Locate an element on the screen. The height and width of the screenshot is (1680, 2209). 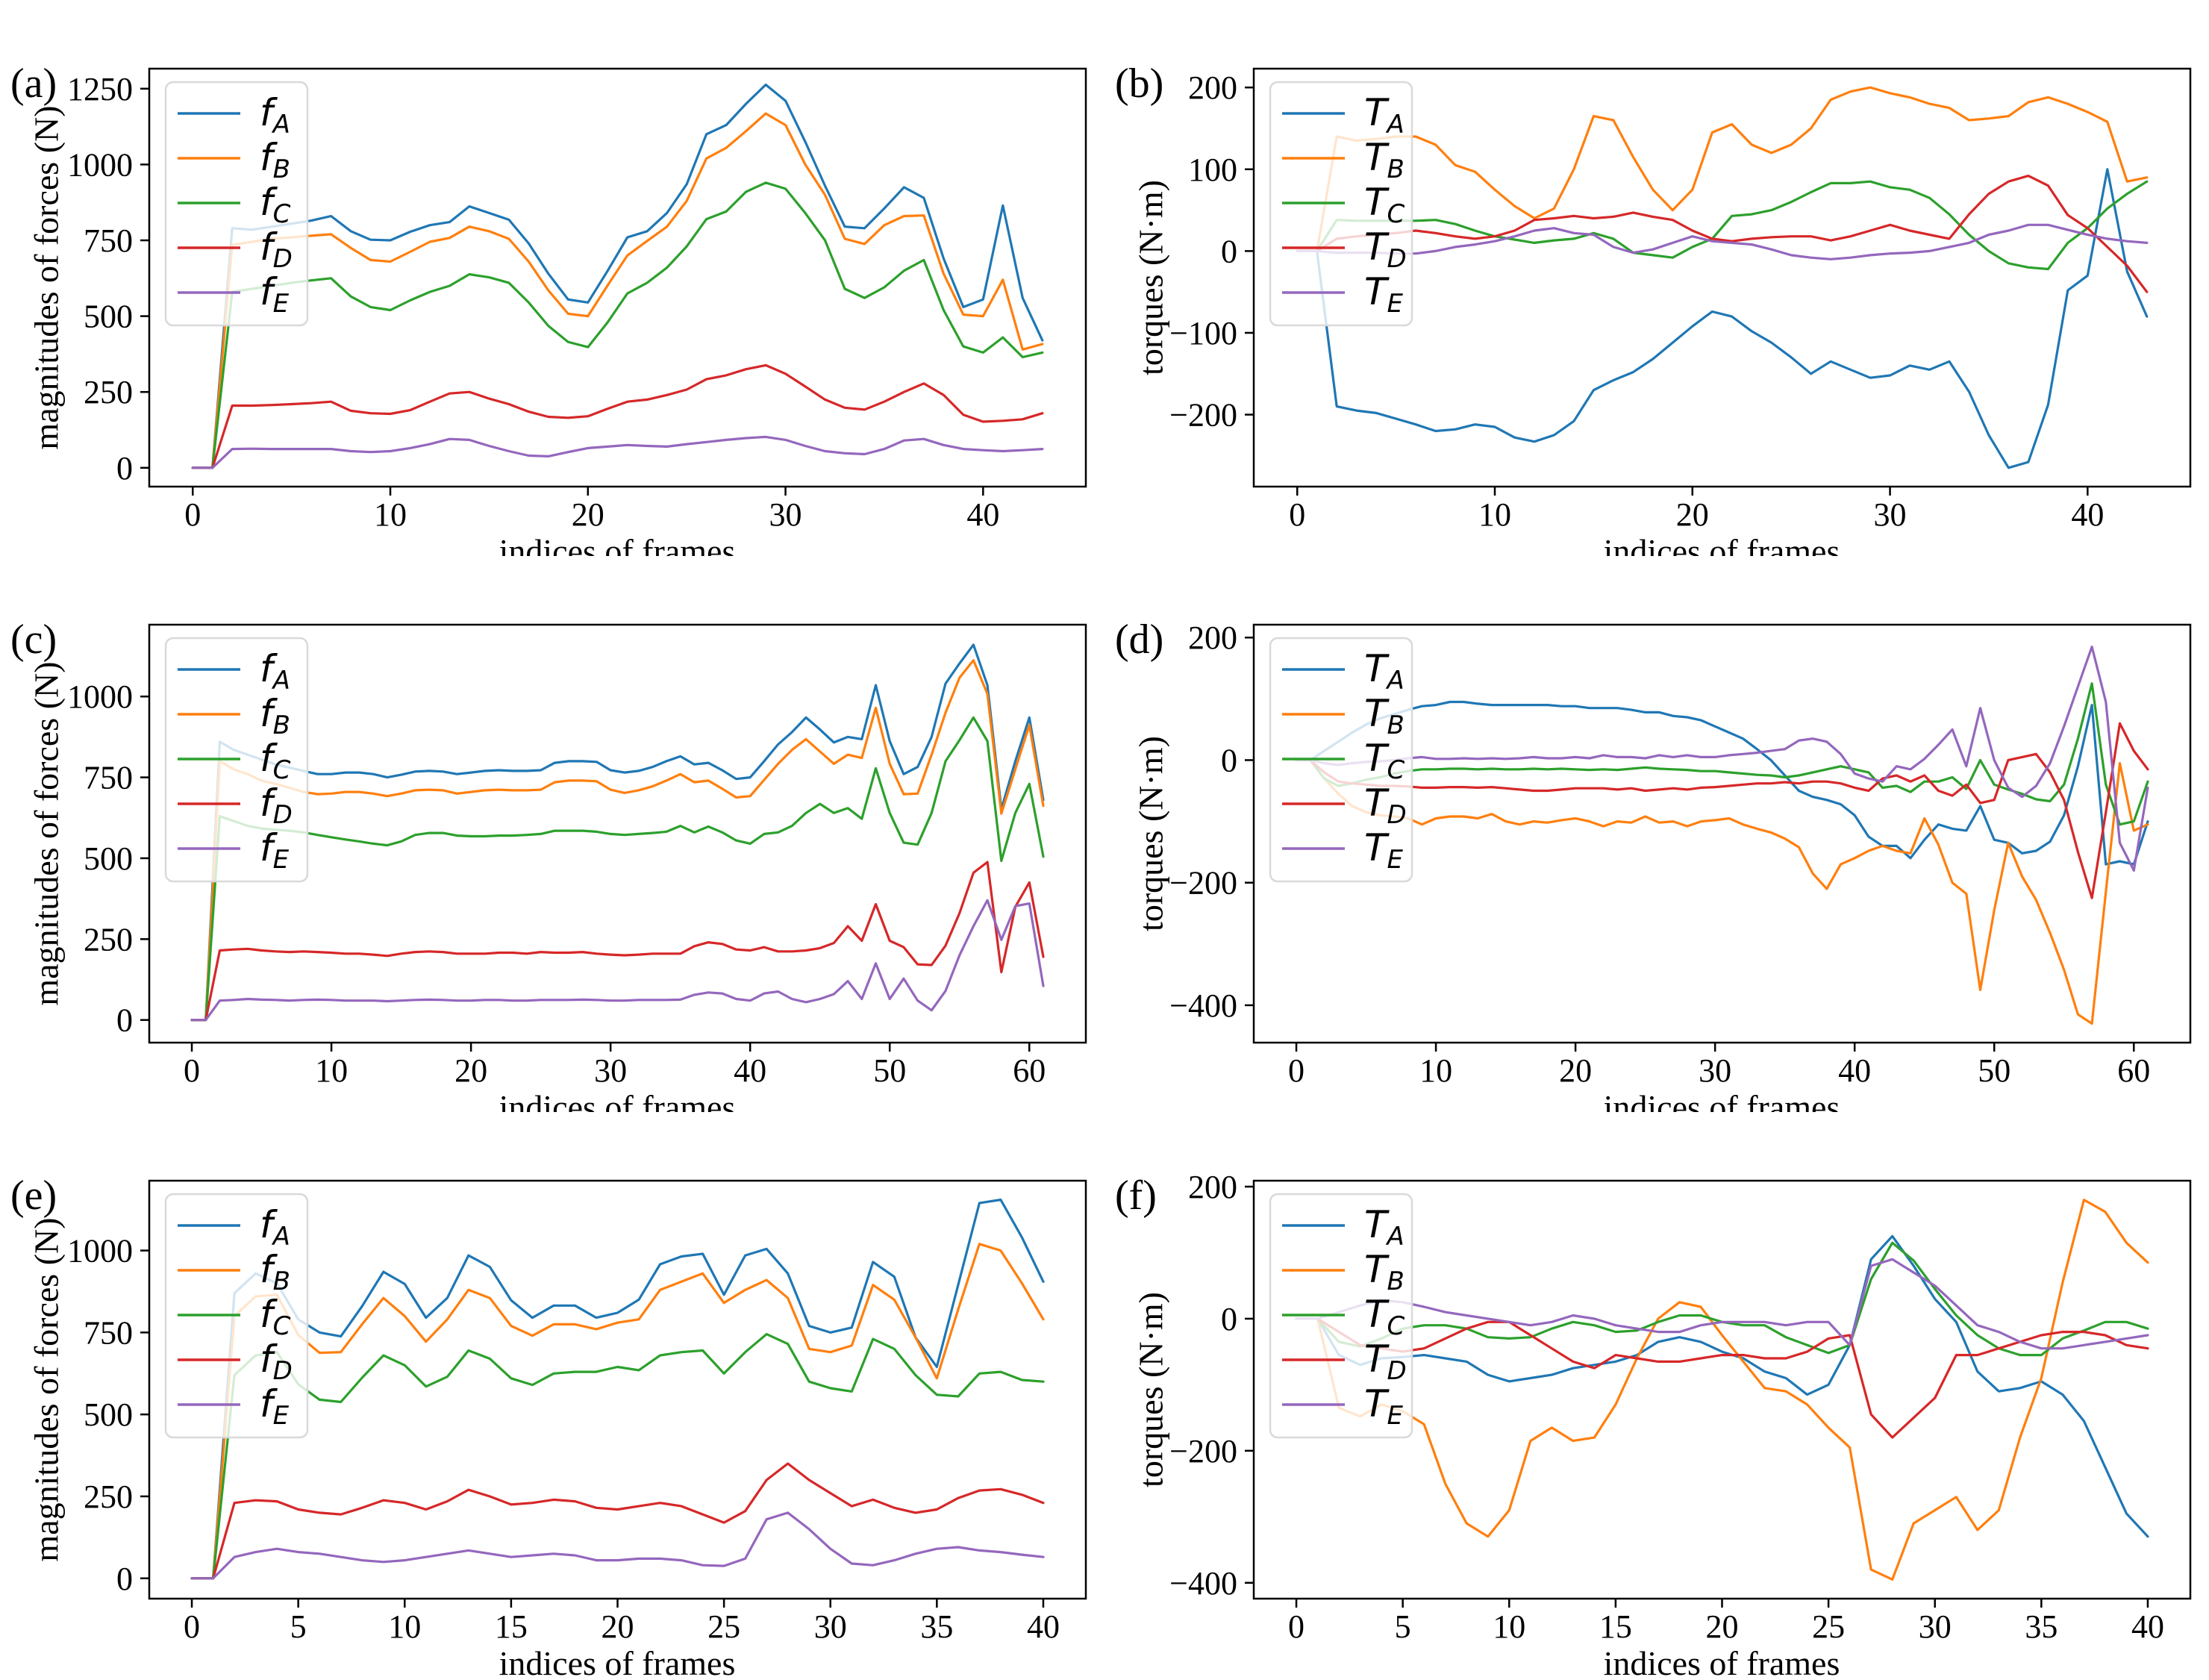
series-line-T_D is located at coordinates (1722, 234).